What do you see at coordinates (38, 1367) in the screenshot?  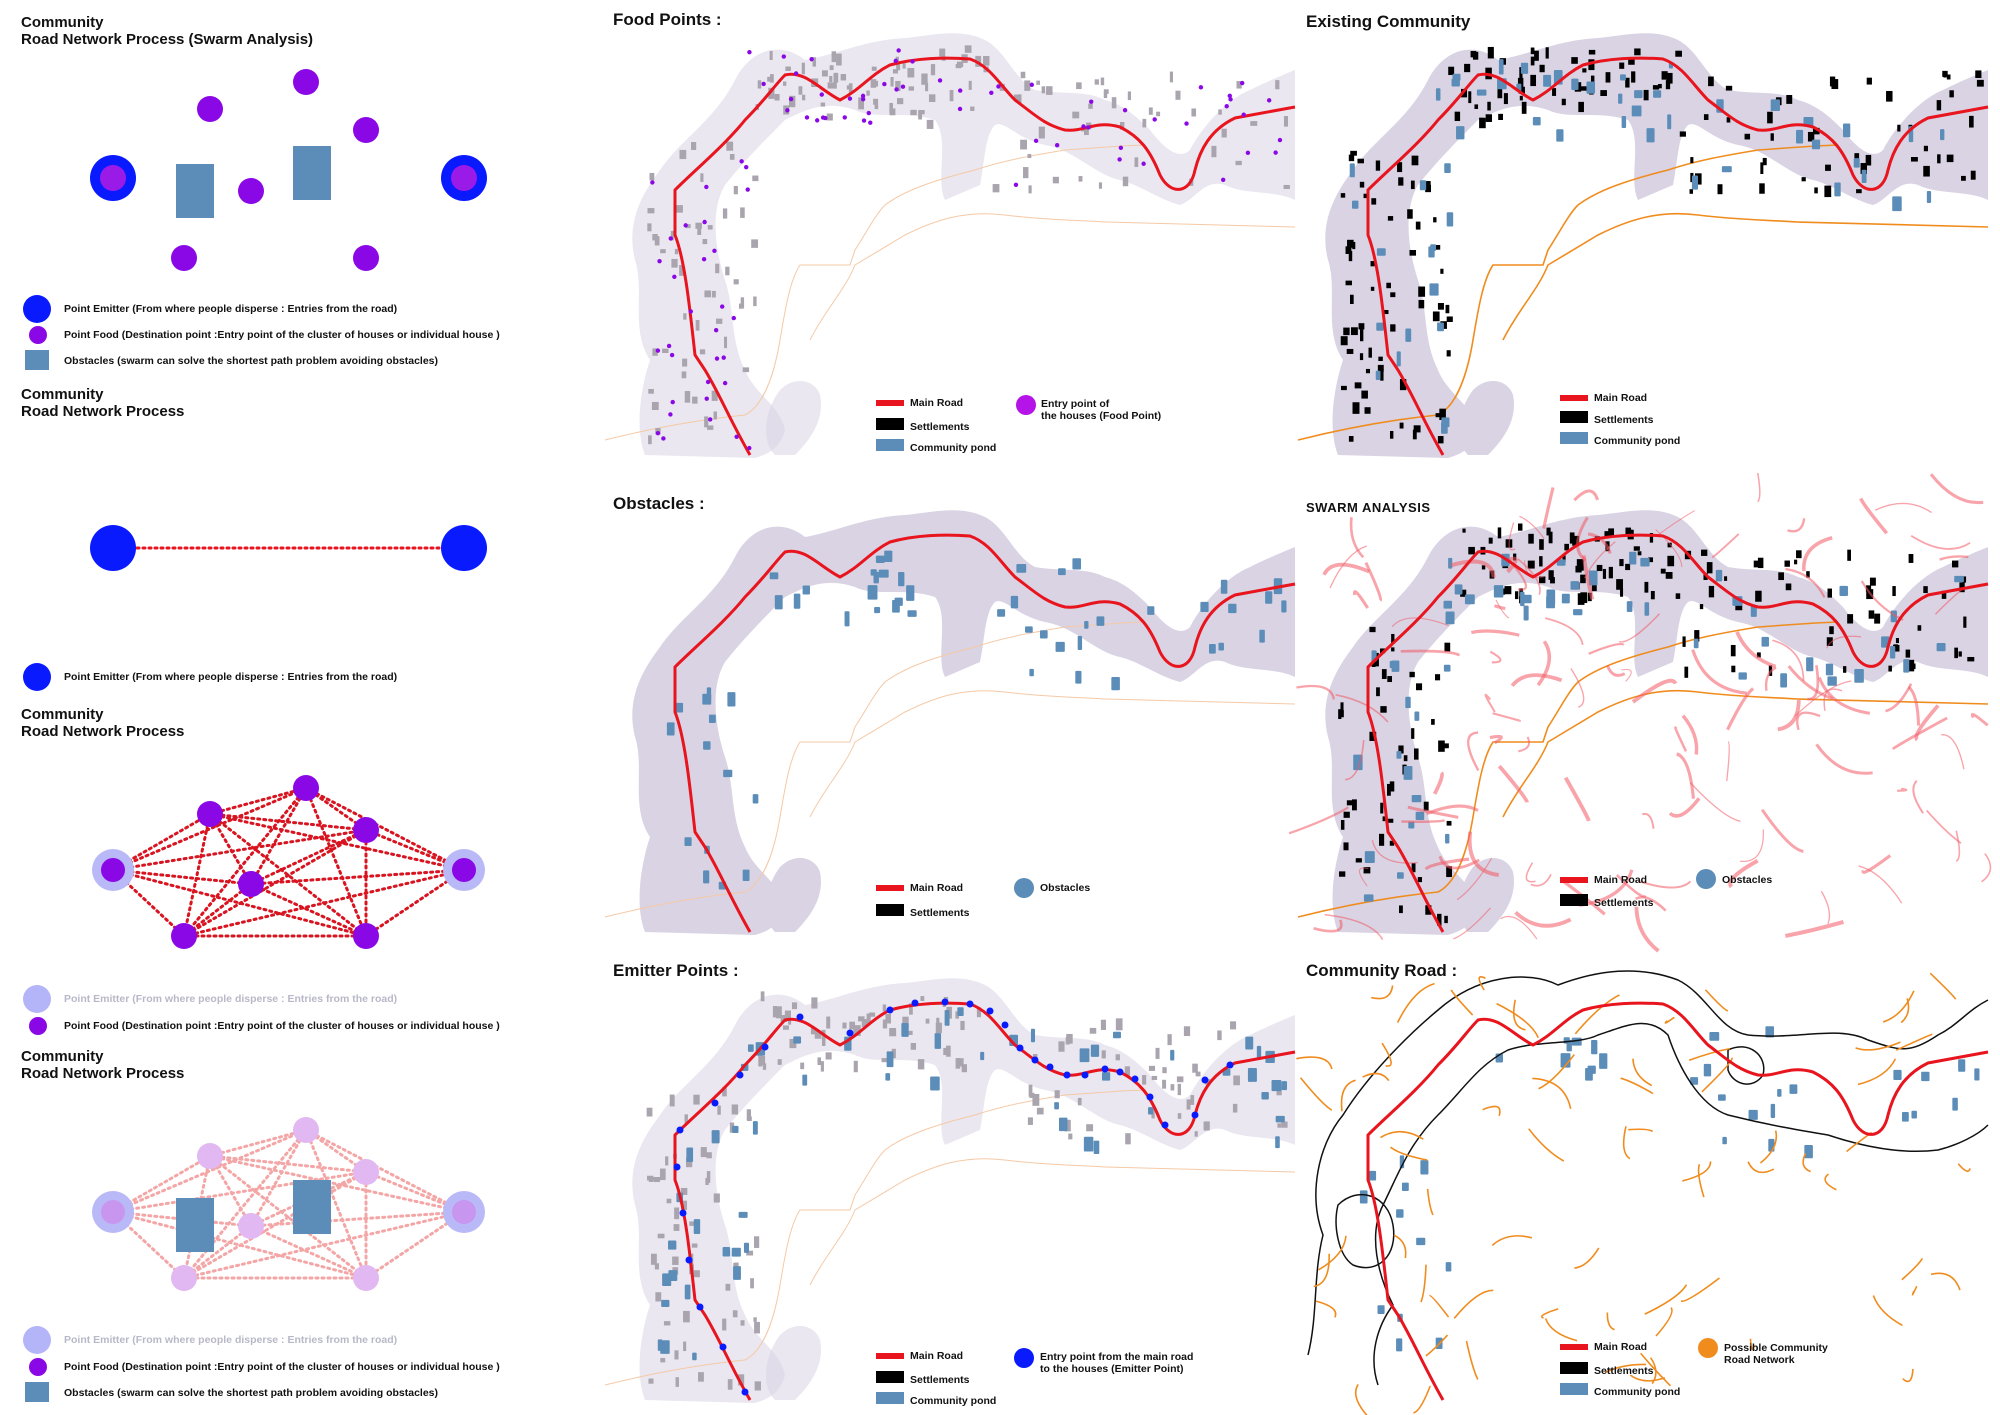 I see `legend-food-swatch` at bounding box center [38, 1367].